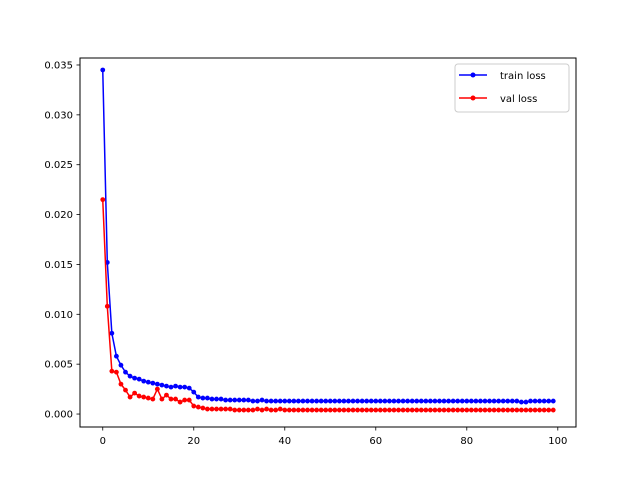 The image size is (640, 480). I want to click on y-tick-label: 0.020, so click(58, 215).